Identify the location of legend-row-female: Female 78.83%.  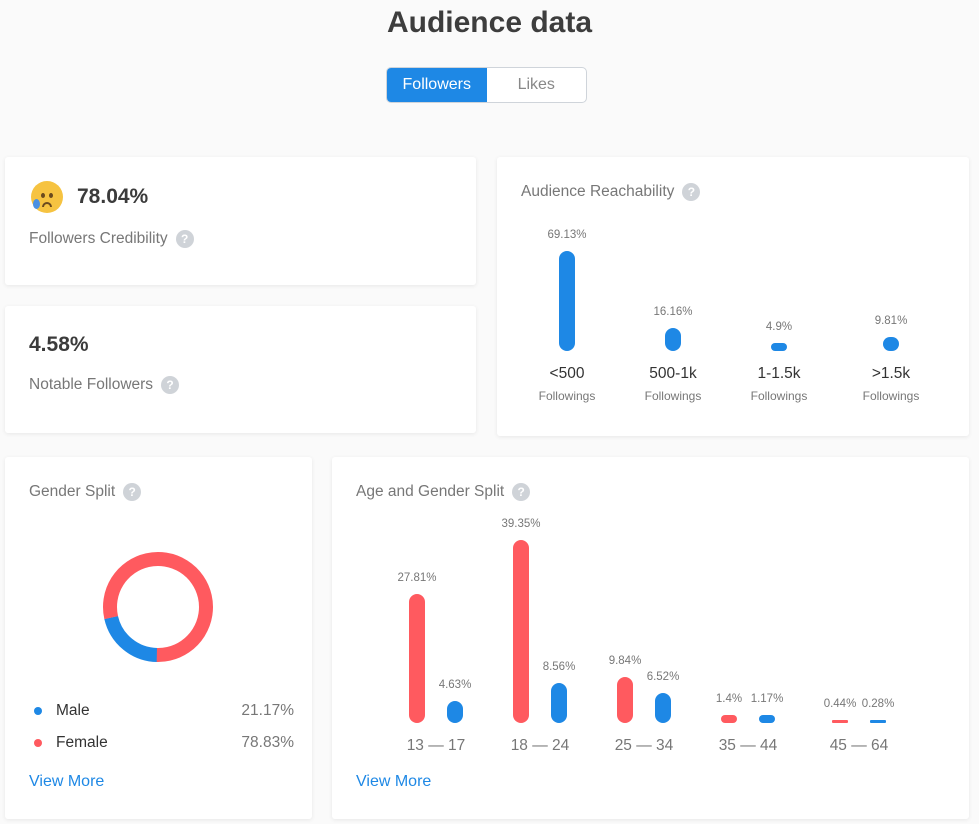
(164, 743).